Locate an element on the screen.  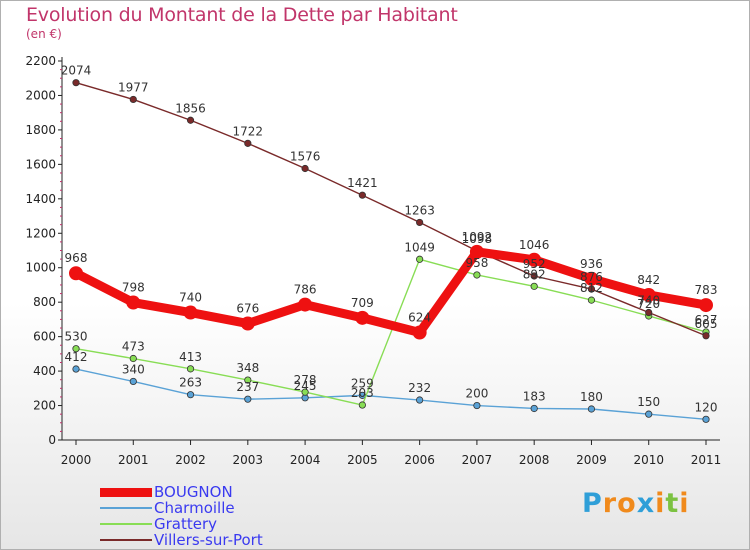
data-label-bougnon: 1092 is located at coordinates (477, 237).